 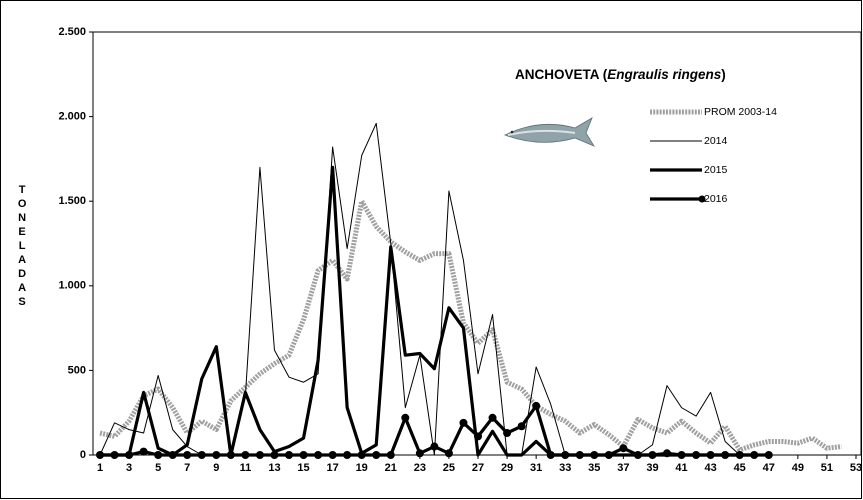 I want to click on x-tick-label: 29, so click(x=507, y=468).